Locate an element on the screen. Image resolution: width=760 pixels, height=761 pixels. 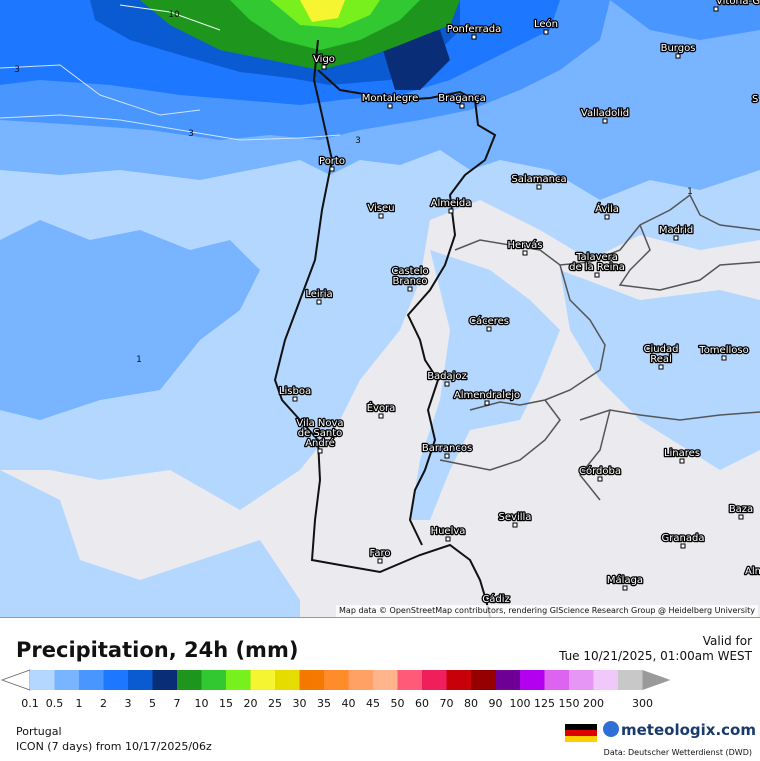
city-label: Valladolid is located at coordinates (605, 113).